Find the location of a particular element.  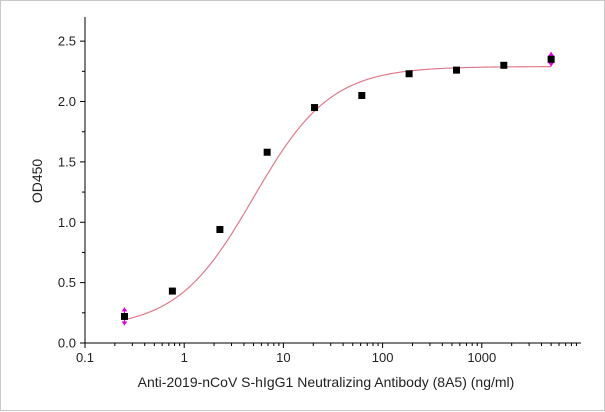

y-tick-label: 2.5 is located at coordinates (67, 41).